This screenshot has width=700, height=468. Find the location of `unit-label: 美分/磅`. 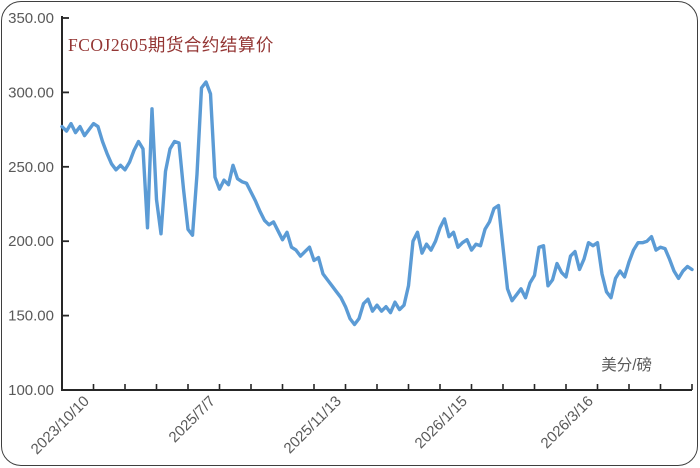

unit-label: 美分/磅 is located at coordinates (626, 365).